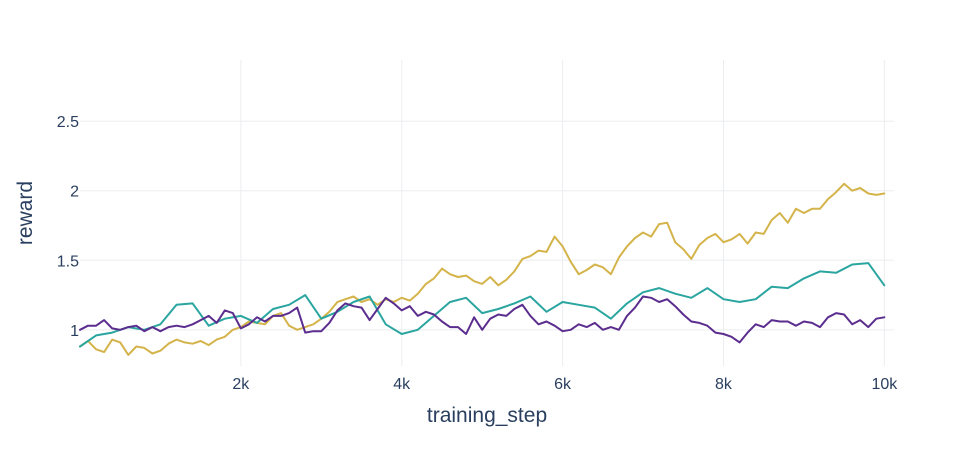 This screenshot has height=450, width=974. I want to click on y-axis-title: reward, so click(25, 213).